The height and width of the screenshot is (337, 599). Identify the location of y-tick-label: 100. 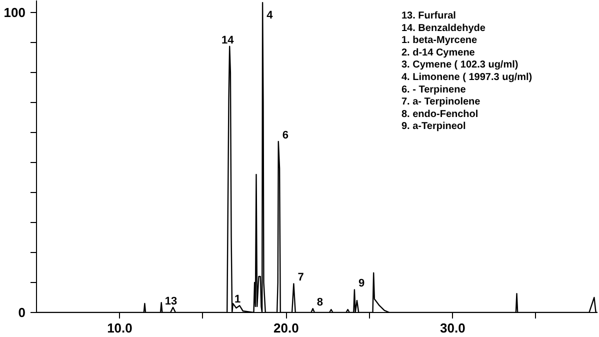
(15, 12).